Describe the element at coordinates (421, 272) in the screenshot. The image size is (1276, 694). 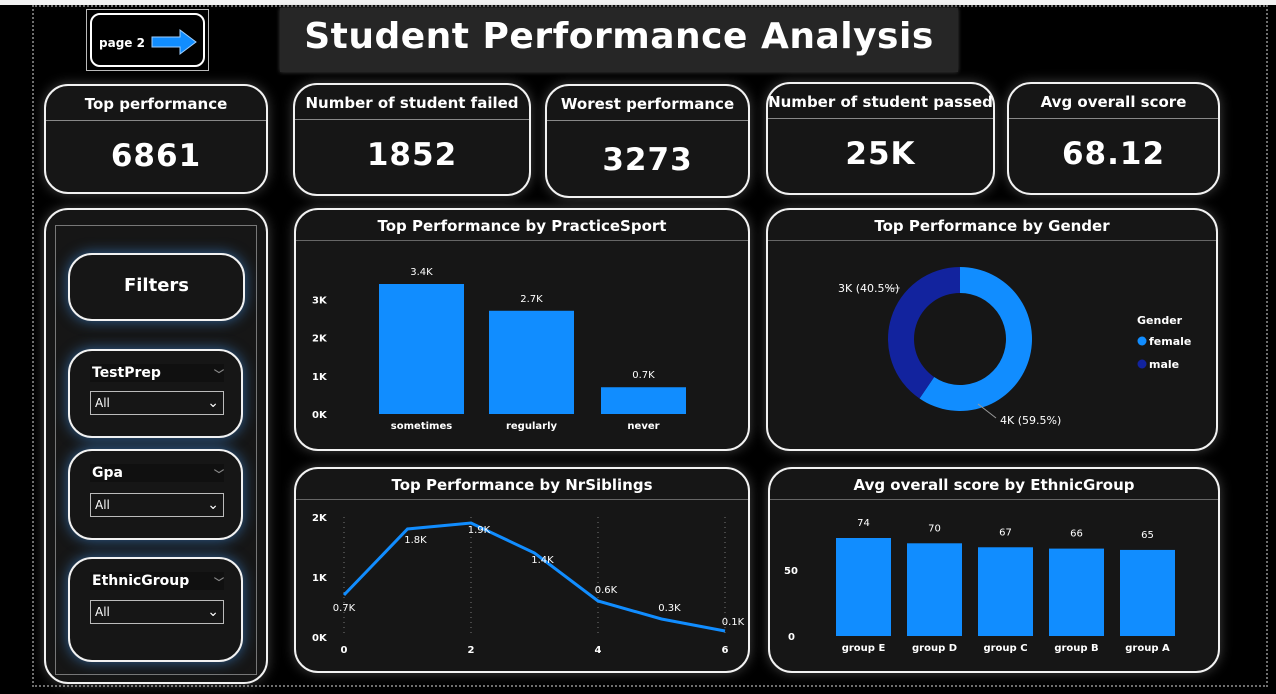
I see `bar-data-label: 3.4K` at that location.